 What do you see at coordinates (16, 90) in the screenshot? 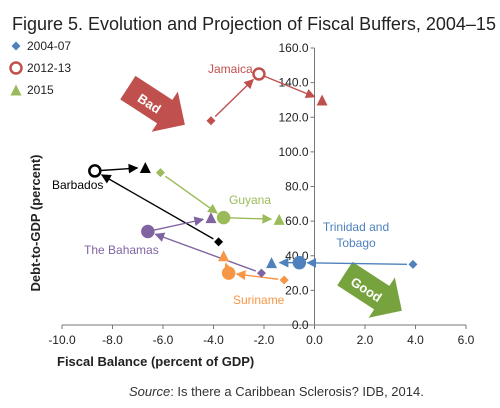
I see `legend-marker-2015` at bounding box center [16, 90].